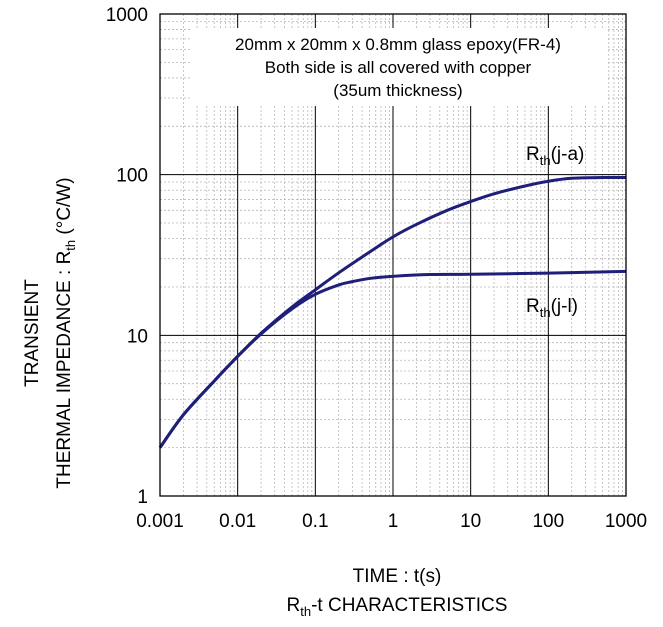  What do you see at coordinates (397, 607) in the screenshot?
I see `chart-caption: Rth-t CHARACTERISTICS` at bounding box center [397, 607].